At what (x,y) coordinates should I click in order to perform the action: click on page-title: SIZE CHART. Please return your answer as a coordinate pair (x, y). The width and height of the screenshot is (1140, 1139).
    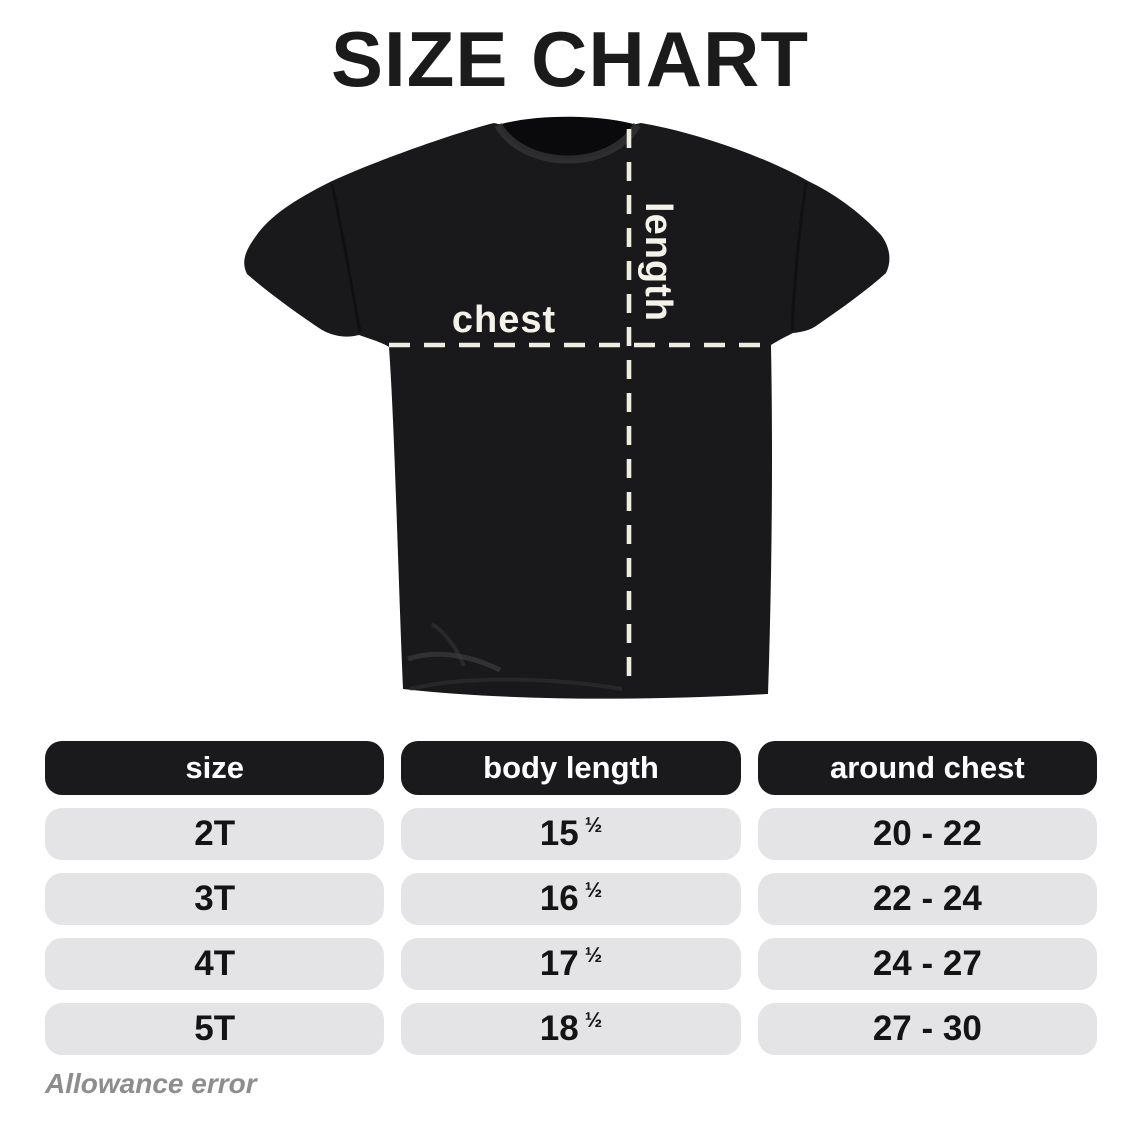
    Looking at the image, I should click on (570, 59).